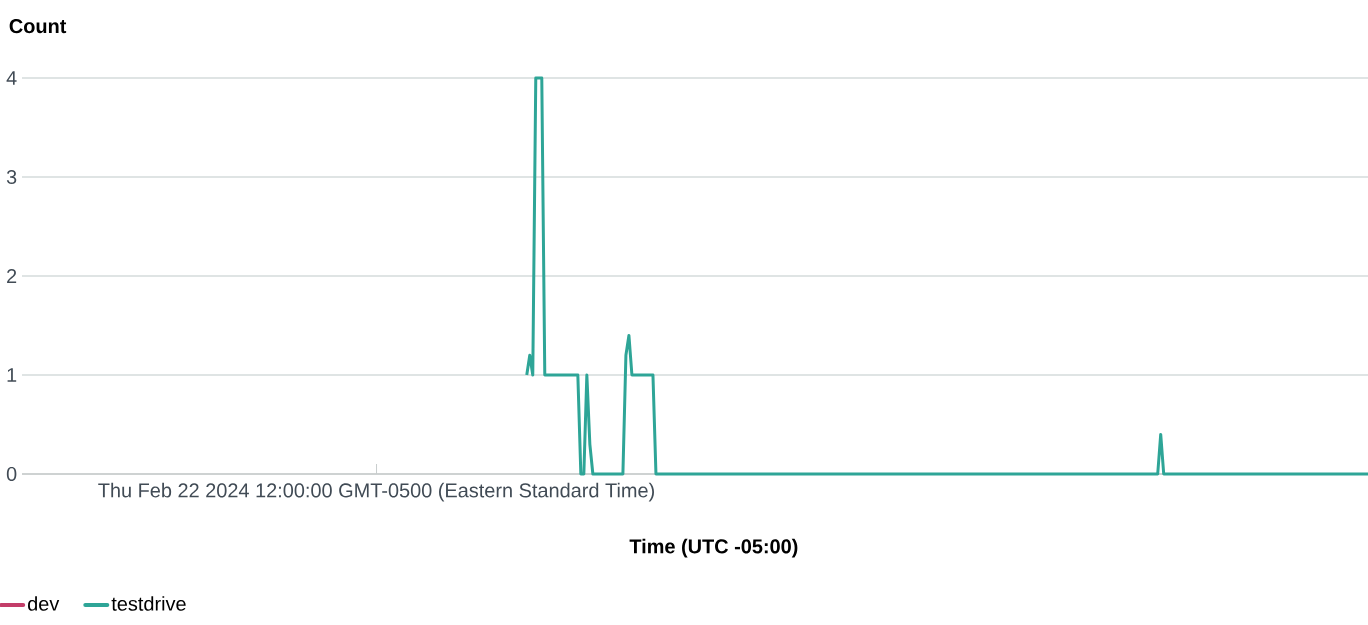 The image size is (1368, 625). What do you see at coordinates (713, 548) in the screenshot?
I see `x-axis-title: Time (UTC -05:00)` at bounding box center [713, 548].